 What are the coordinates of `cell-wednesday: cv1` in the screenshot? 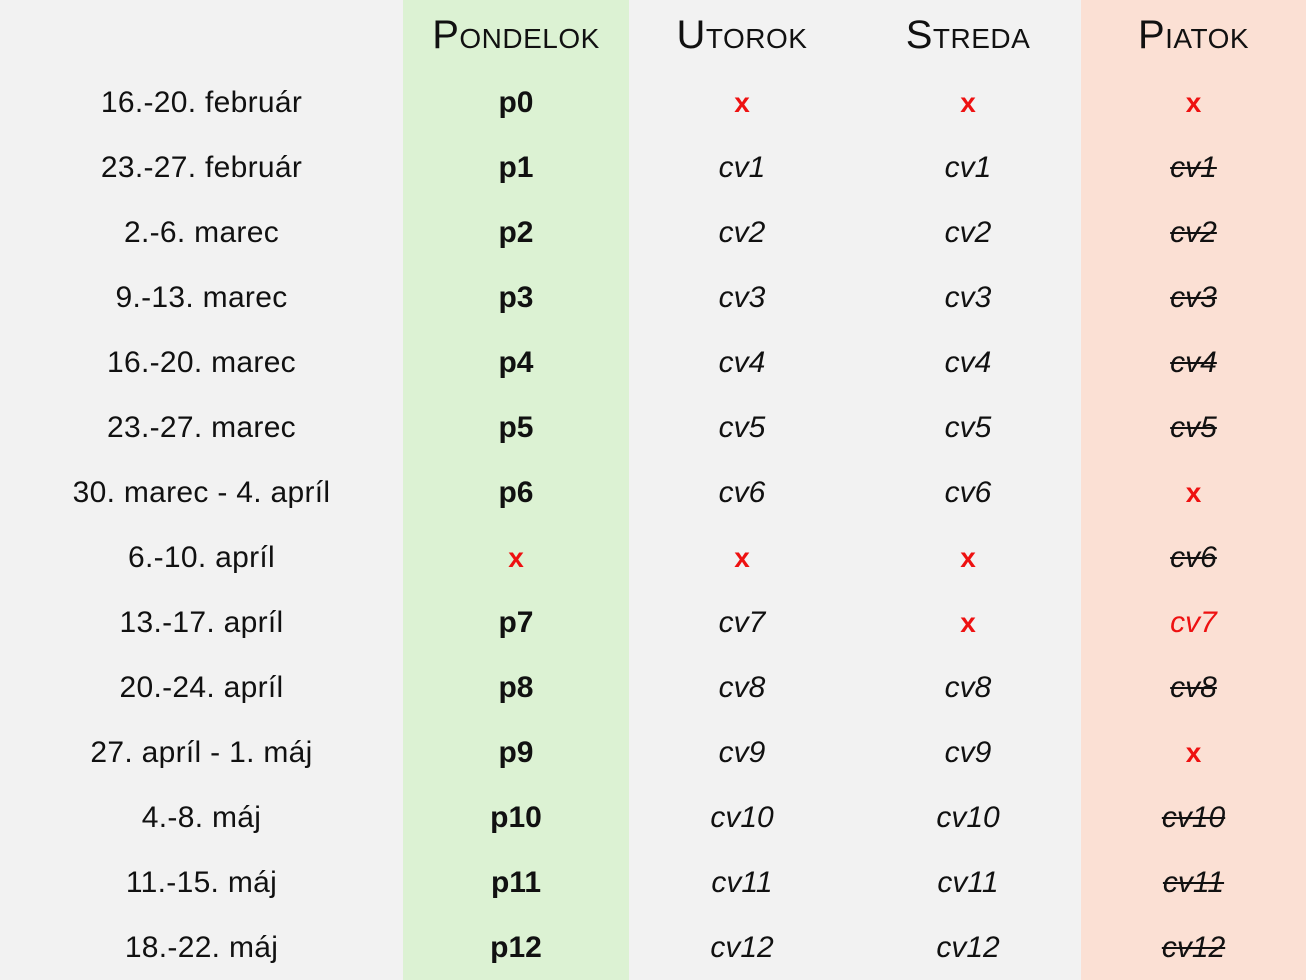 It's located at (968, 167).